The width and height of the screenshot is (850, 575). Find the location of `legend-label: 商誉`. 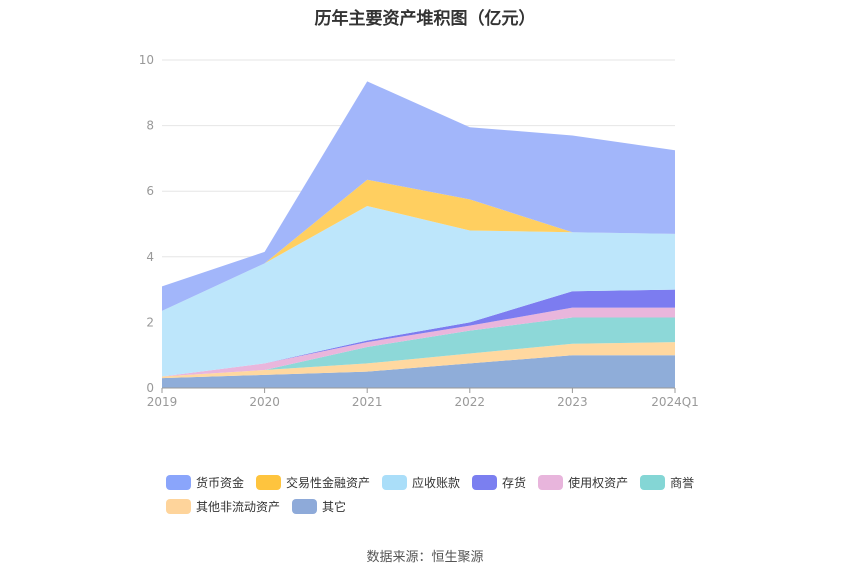

legend-label: 商誉 is located at coordinates (682, 482).